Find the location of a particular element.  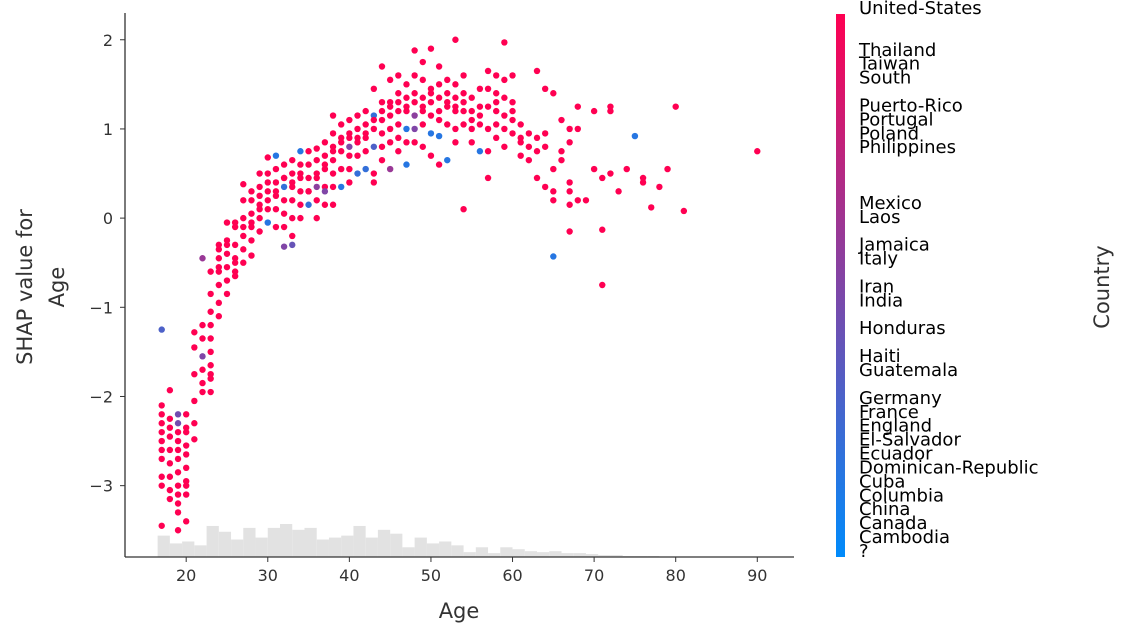

y-tick-label: −2 is located at coordinates (101, 396).